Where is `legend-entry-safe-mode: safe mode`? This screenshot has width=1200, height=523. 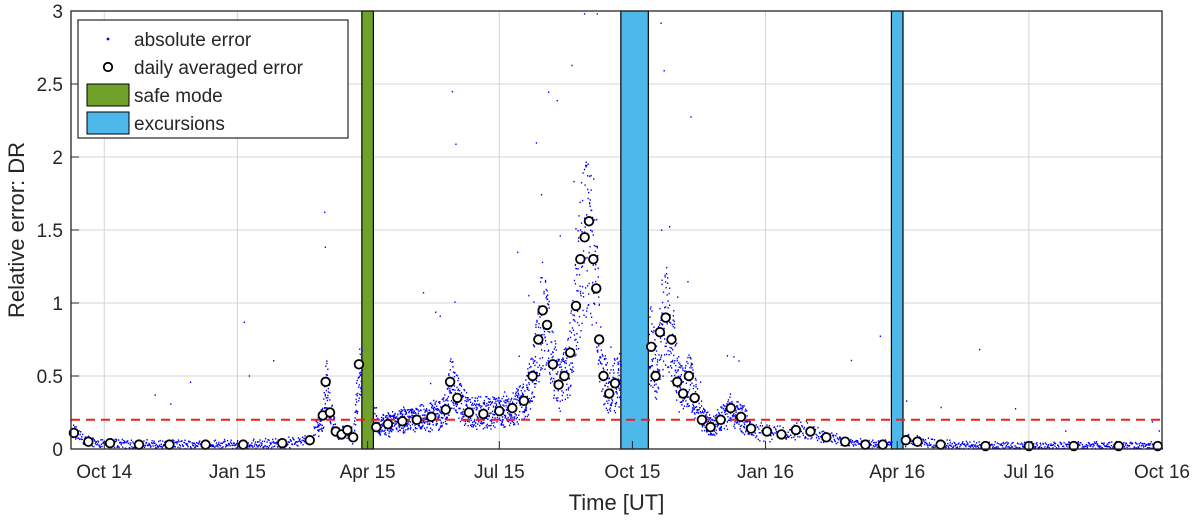 legend-entry-safe-mode: safe mode is located at coordinates (154, 95).